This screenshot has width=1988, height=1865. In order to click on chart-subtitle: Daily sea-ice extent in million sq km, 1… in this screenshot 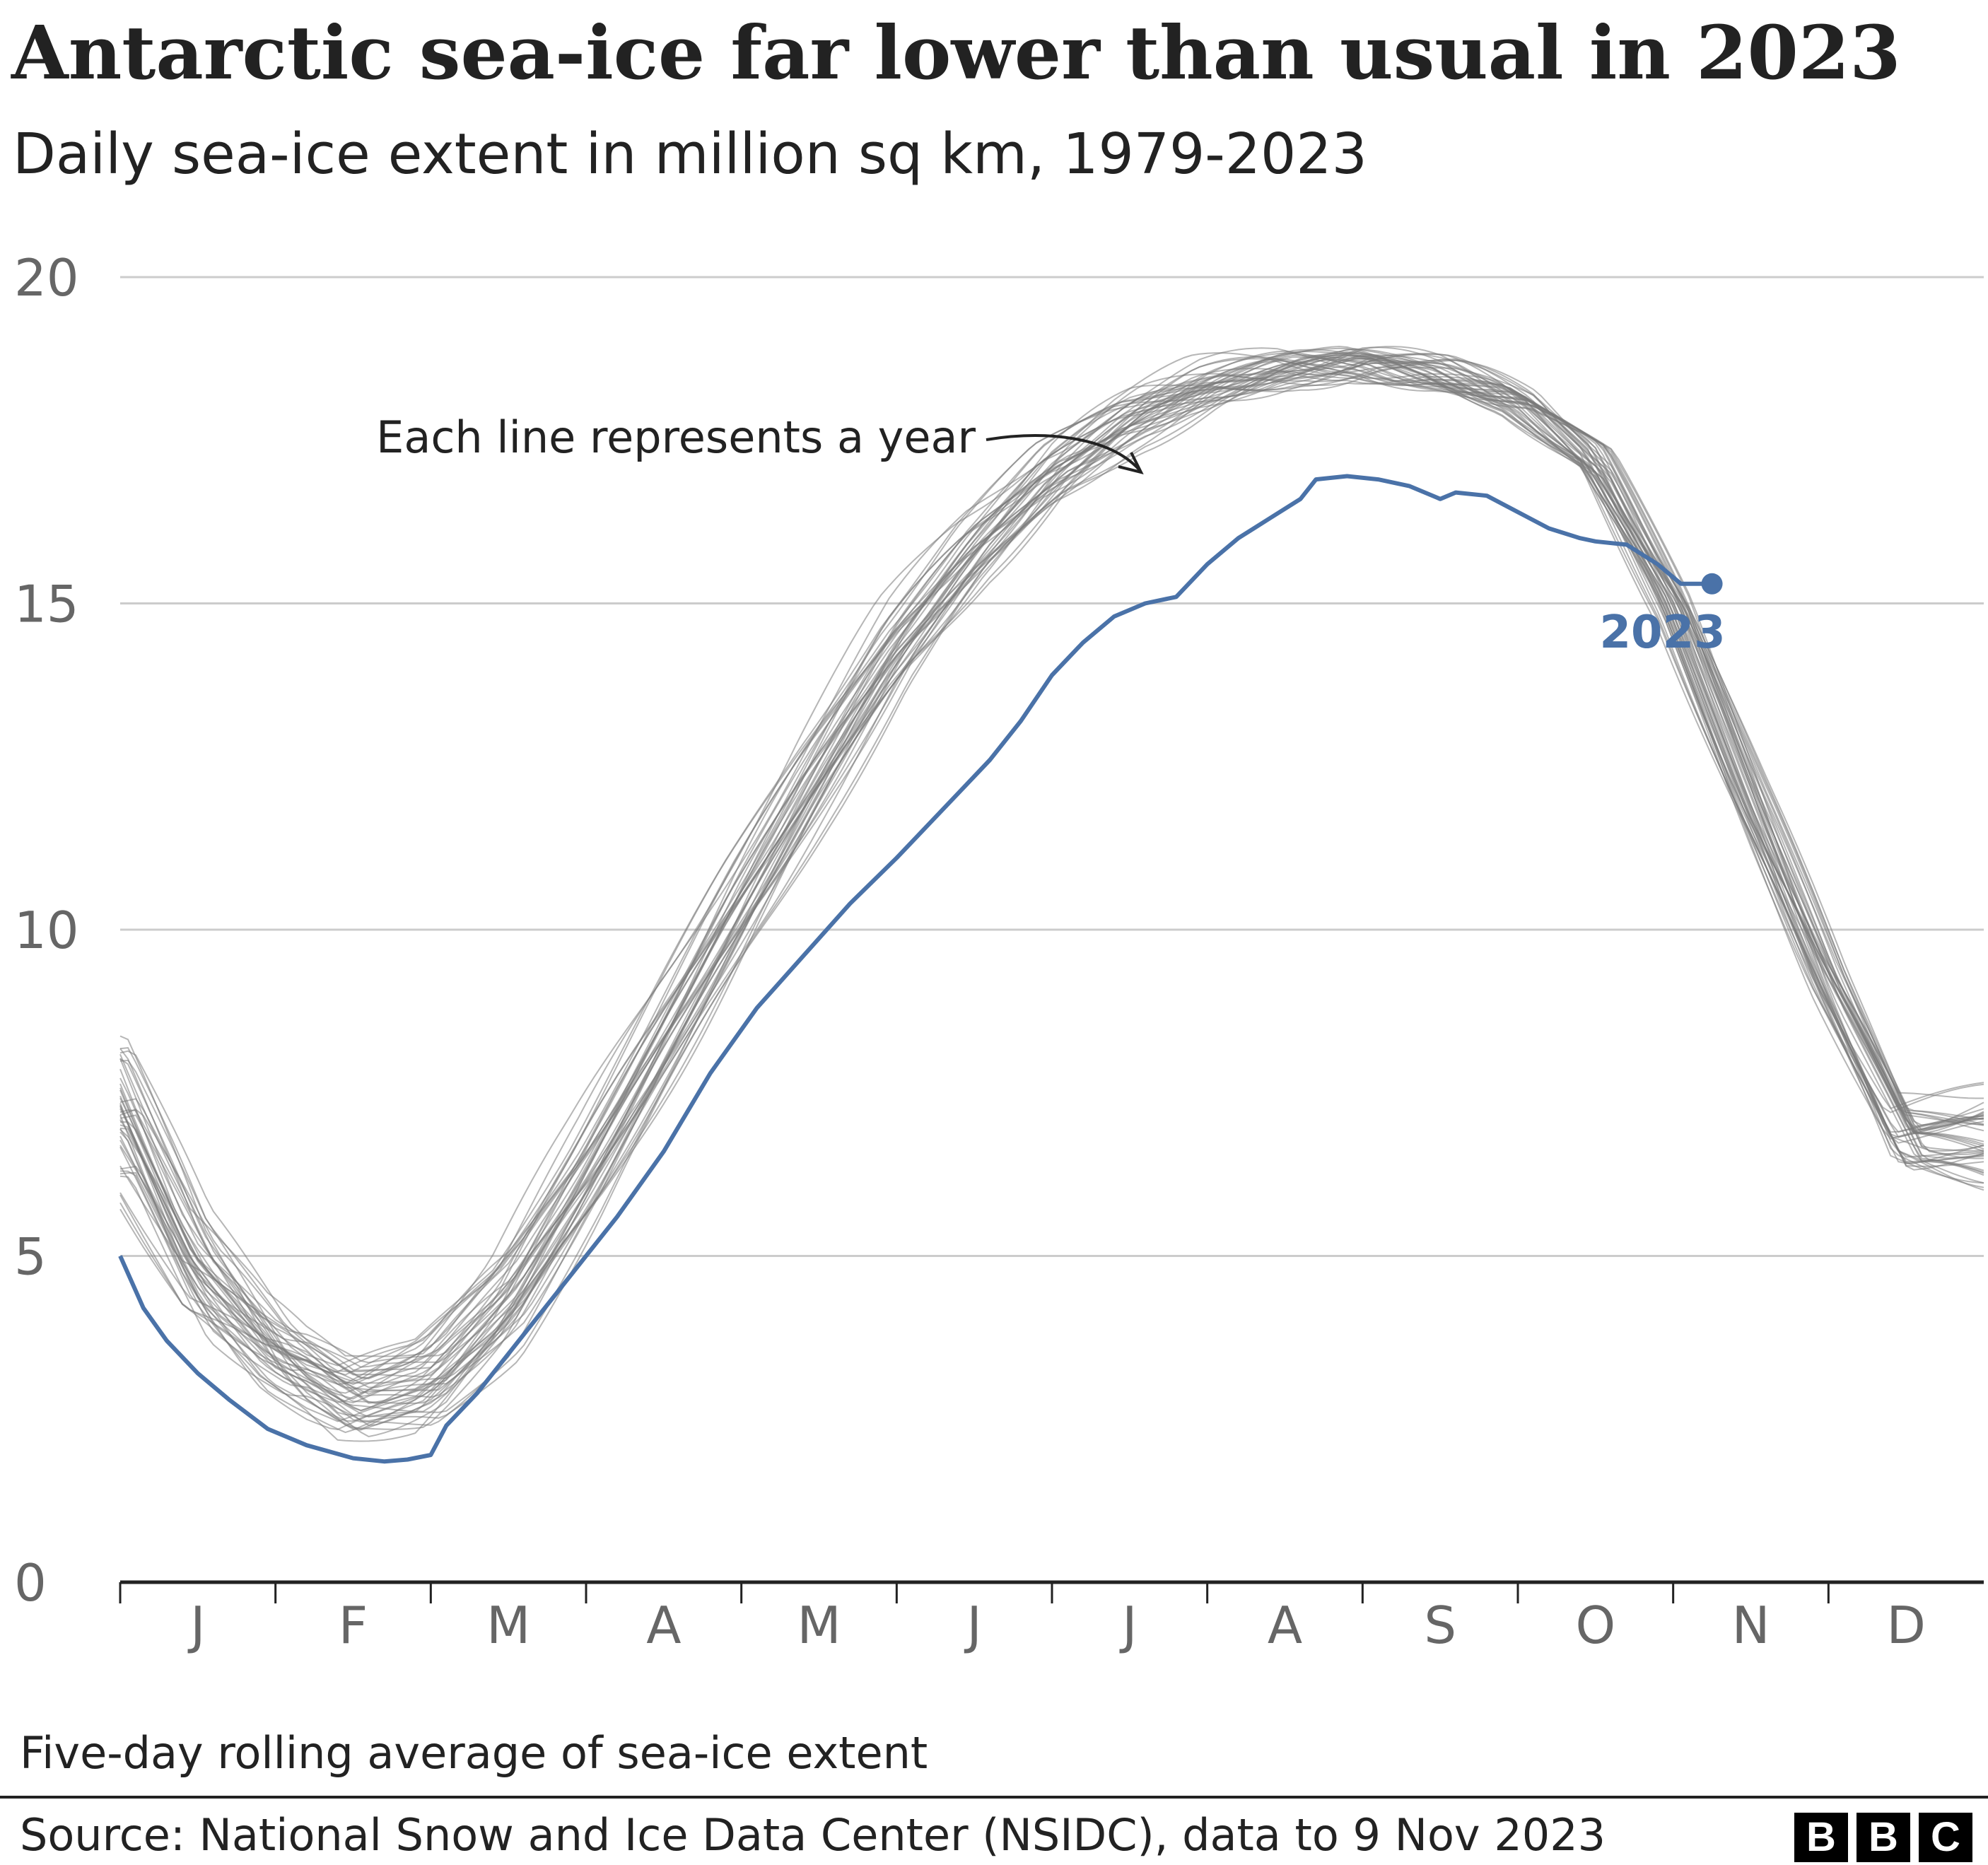, I will do `click(690, 154)`.